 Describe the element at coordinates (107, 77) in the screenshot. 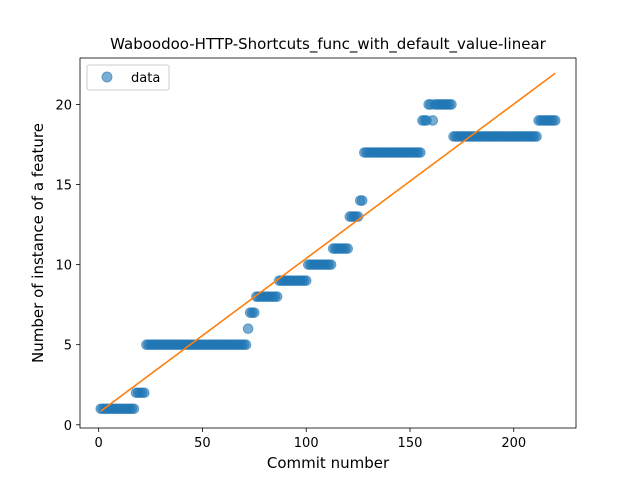

I see `legend-marker` at that location.